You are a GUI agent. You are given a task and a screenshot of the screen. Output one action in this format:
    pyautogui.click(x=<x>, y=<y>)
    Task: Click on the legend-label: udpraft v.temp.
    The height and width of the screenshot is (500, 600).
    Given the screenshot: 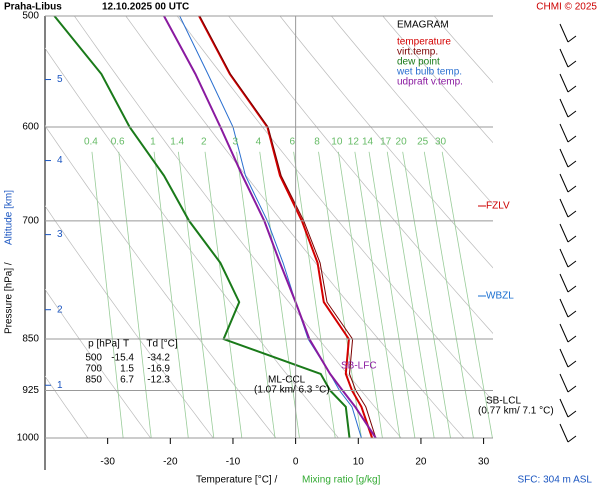 What is the action you would take?
    pyautogui.click(x=430, y=82)
    